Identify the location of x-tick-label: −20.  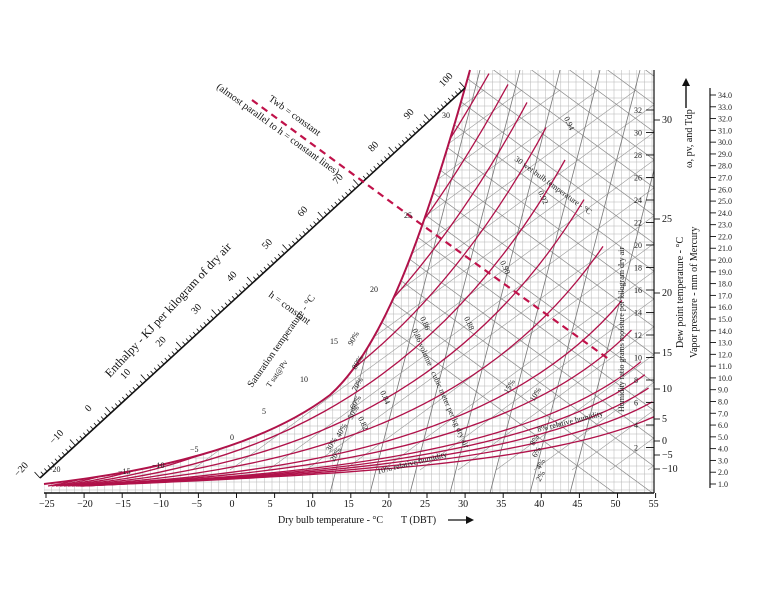
(85, 504).